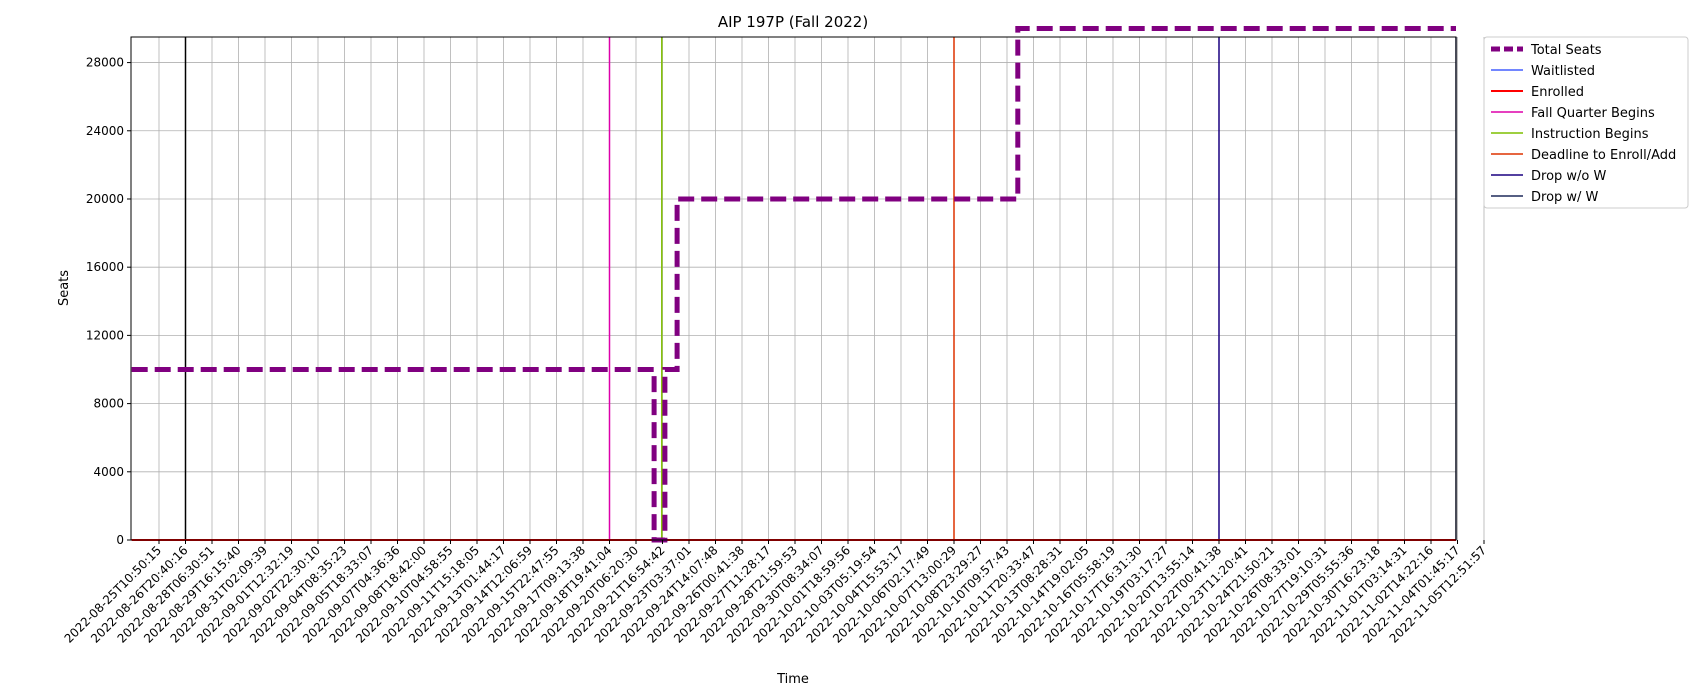 This screenshot has width=1700, height=700. Describe the element at coordinates (1569, 176) in the screenshot. I see `legend-label: Drop w/o W` at that location.